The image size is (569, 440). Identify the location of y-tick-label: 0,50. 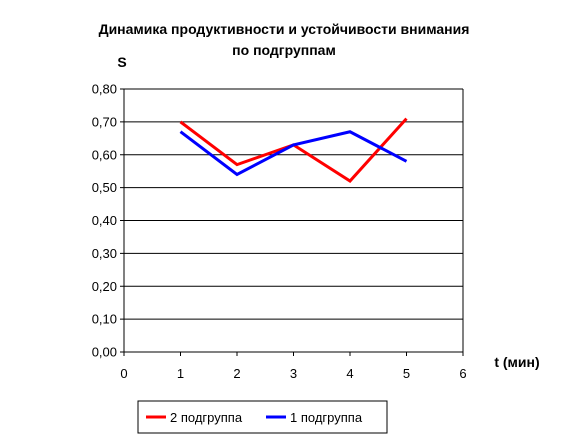
(104, 187).